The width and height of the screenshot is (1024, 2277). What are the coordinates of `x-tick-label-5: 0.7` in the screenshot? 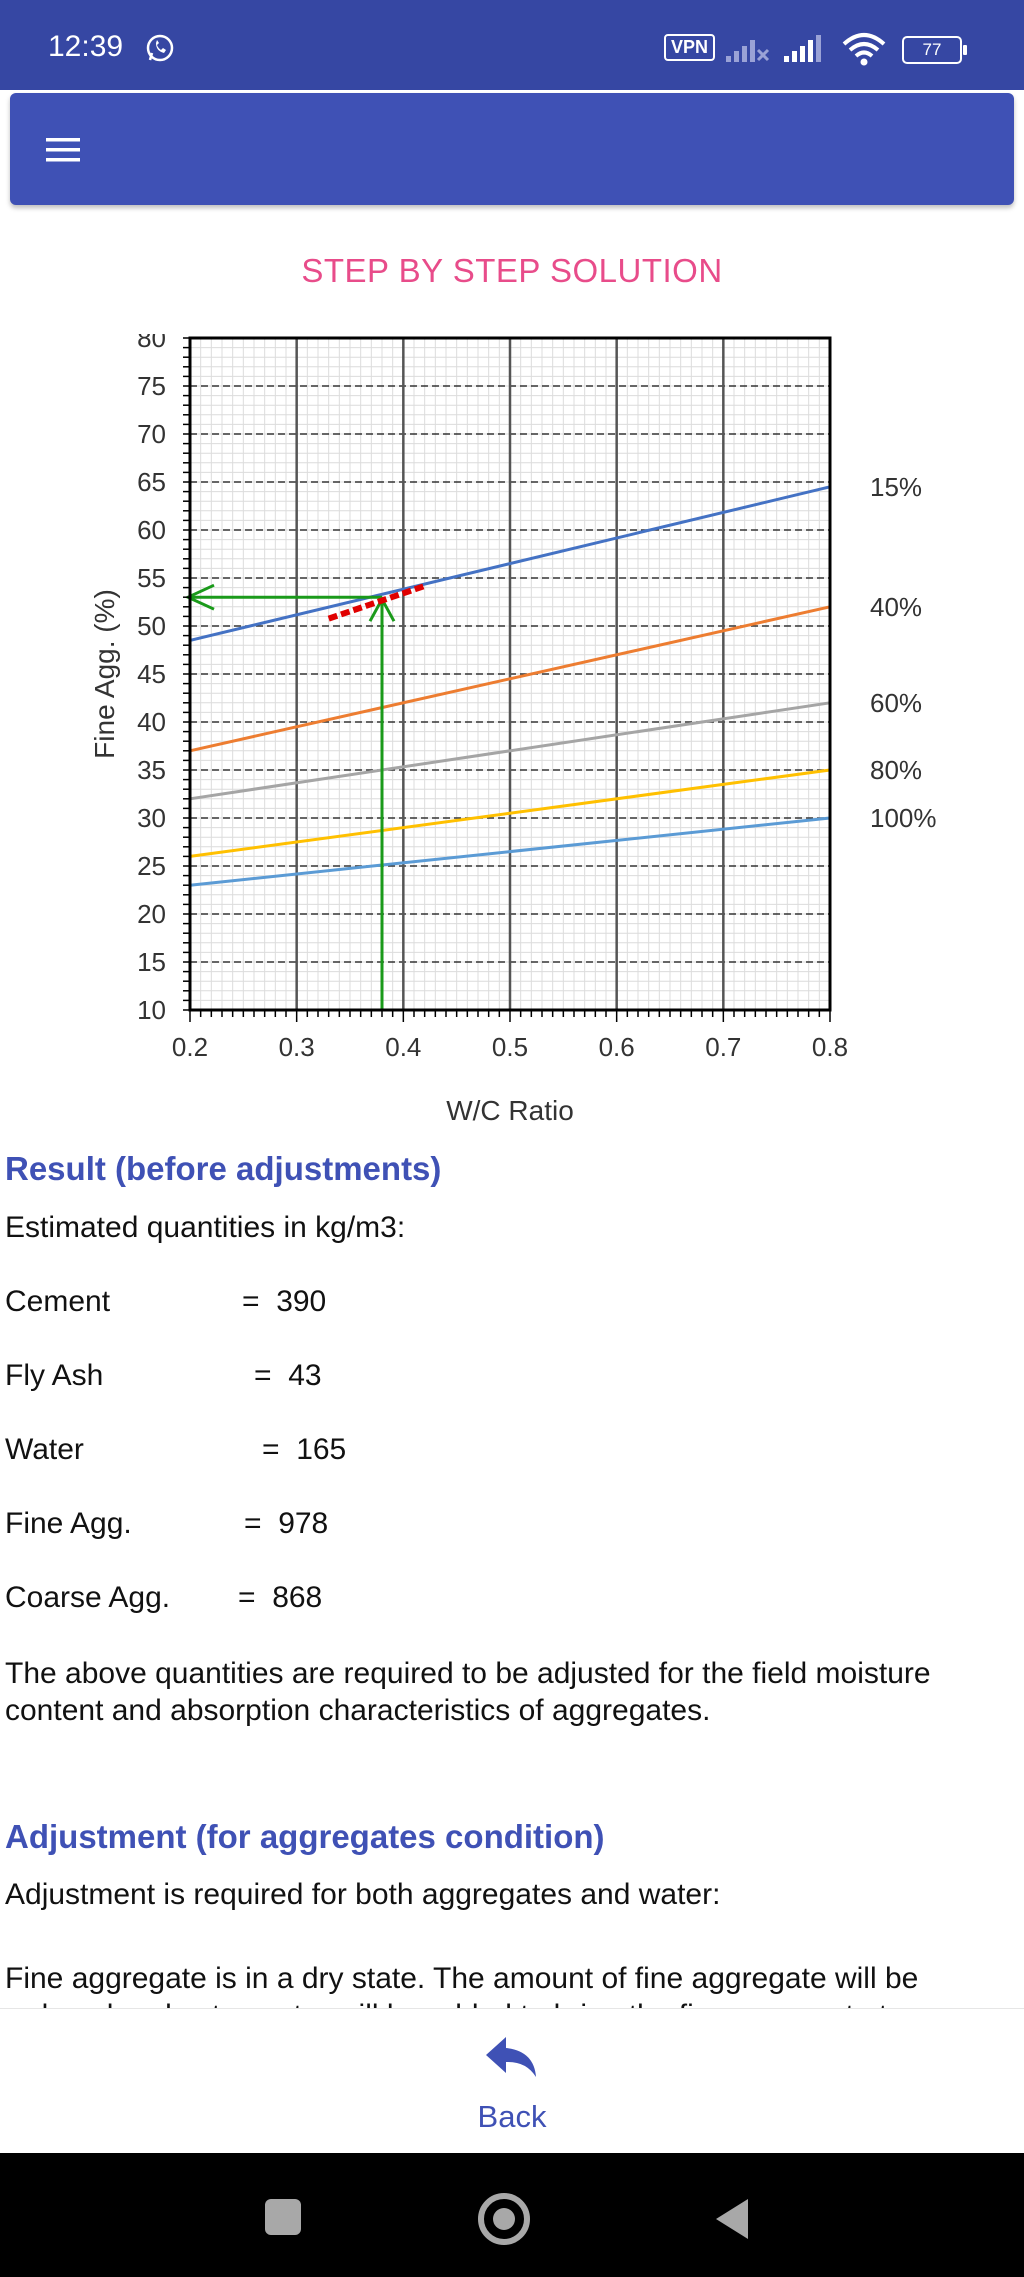 It's located at (723, 1047).